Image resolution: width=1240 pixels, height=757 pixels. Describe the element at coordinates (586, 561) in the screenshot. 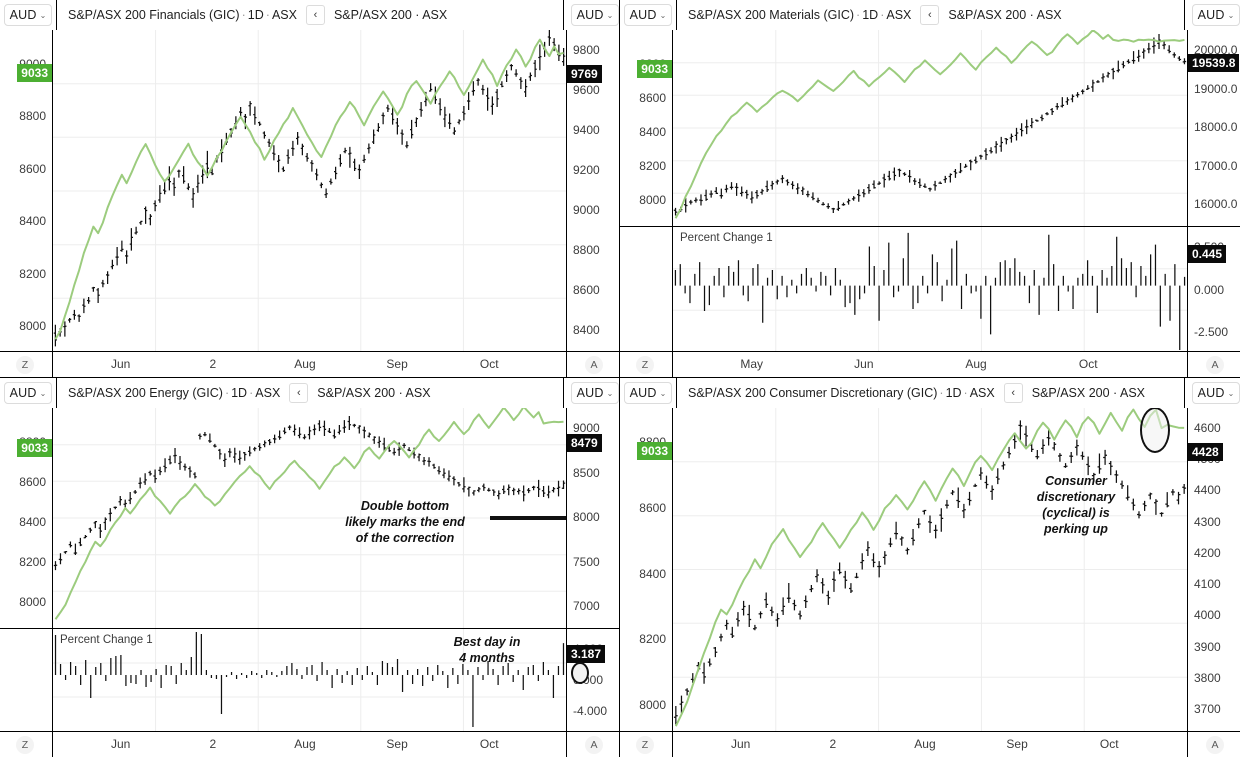

I see `axis-tick: 7500` at that location.